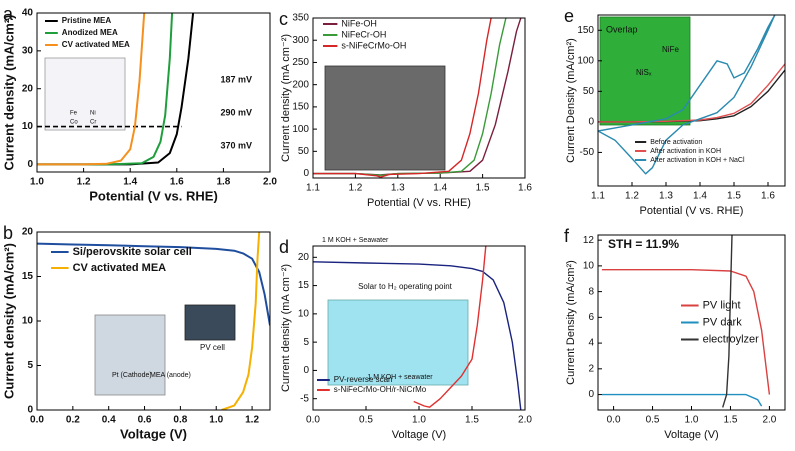 The width and height of the screenshot is (795, 451). What do you see at coordinates (286, 98) in the screenshot?
I see `y-axis-label: Current density (mA cm⁻²)` at bounding box center [286, 98].